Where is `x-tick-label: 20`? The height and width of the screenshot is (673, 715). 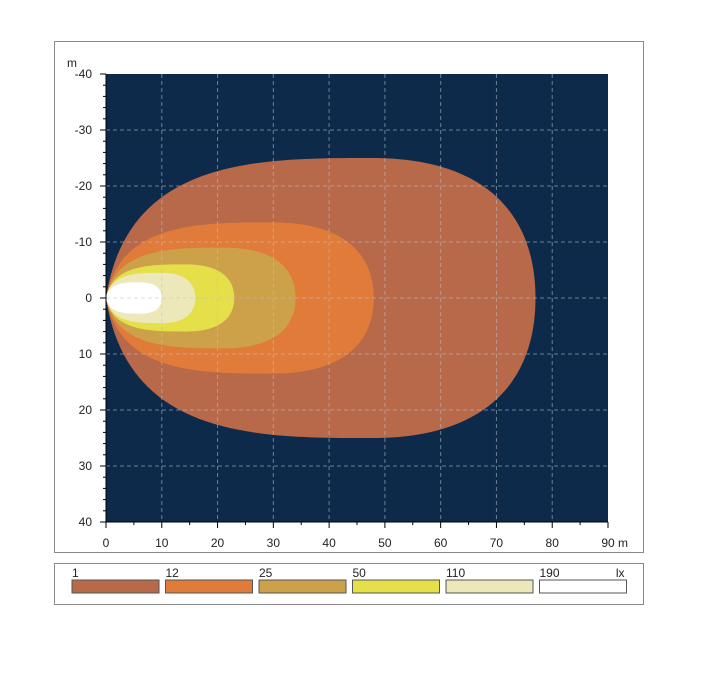 x-tick-label: 20 is located at coordinates (218, 543).